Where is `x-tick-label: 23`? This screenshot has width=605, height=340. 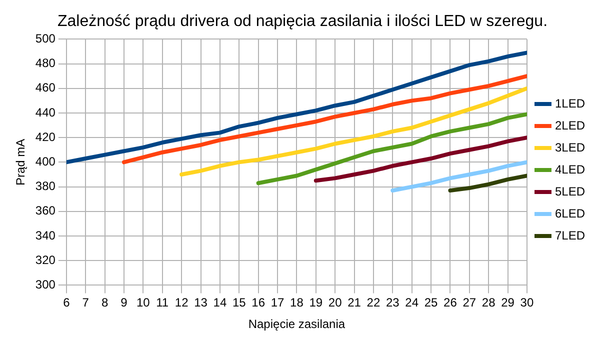
x-tick-label: 23 is located at coordinates (393, 303).